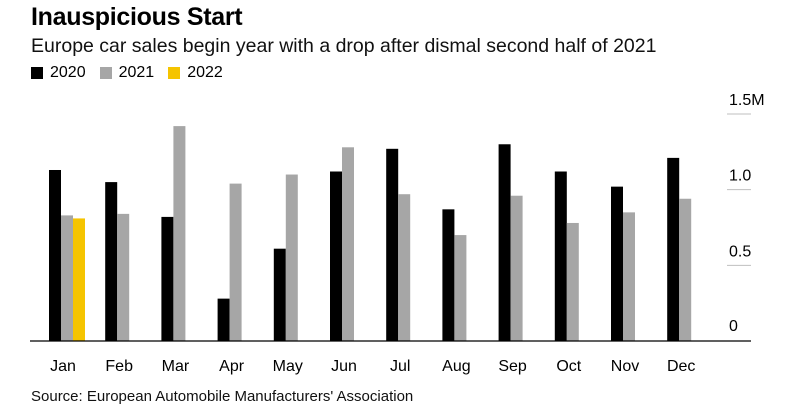 Image resolution: width=791 pixels, height=415 pixels. I want to click on y-tick-label: 1.5M, so click(747, 100).